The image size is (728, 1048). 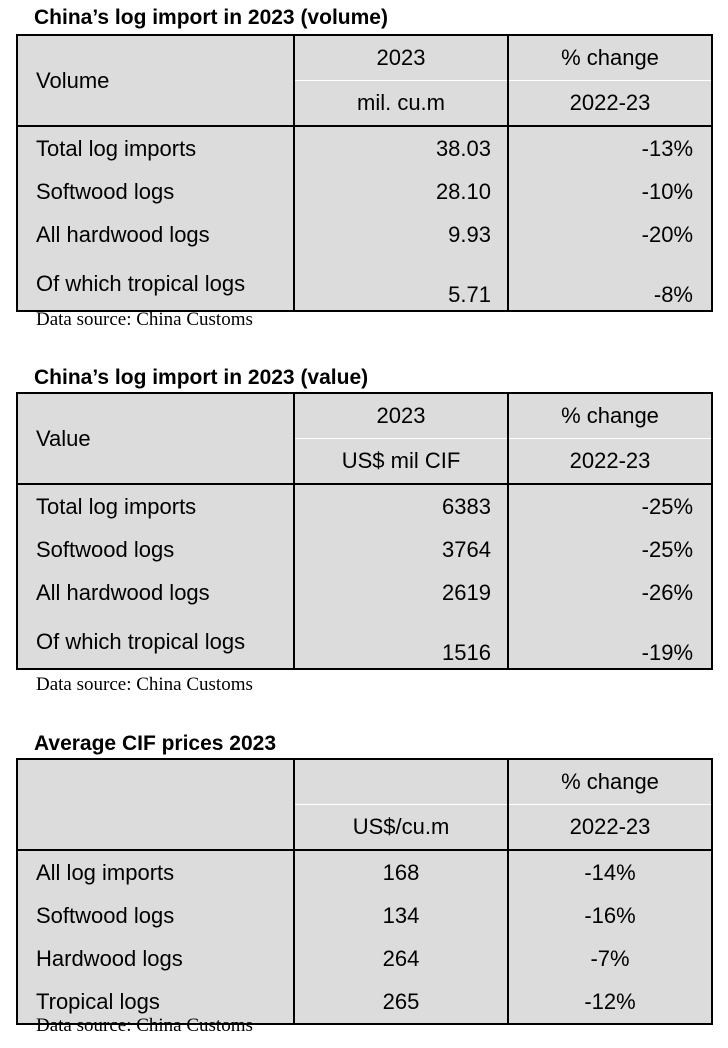 What do you see at coordinates (610, 284) in the screenshot?
I see `row-change: -8%` at bounding box center [610, 284].